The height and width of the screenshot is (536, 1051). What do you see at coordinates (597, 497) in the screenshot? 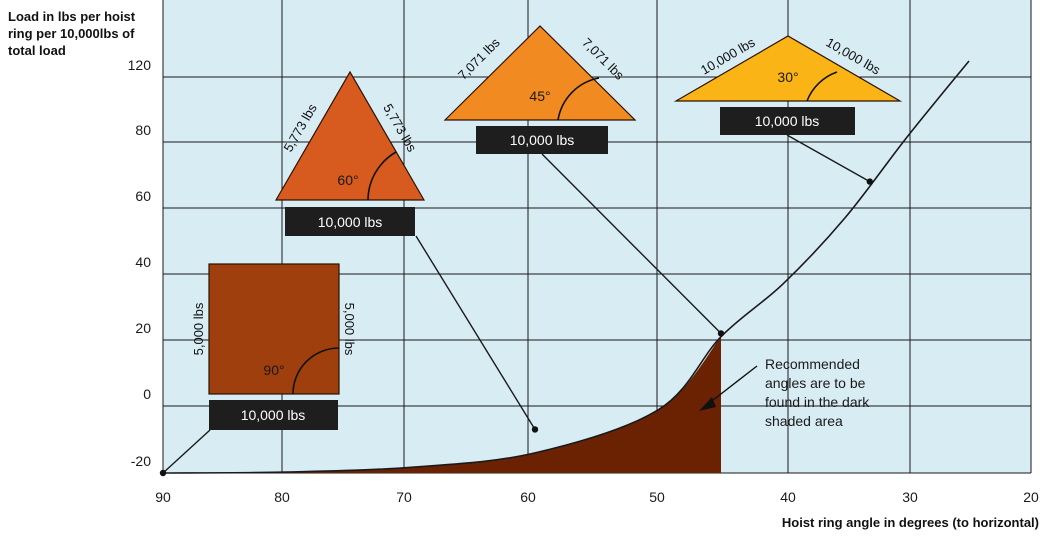
I see `x-tick-labels: 90 80 70 60 50 40 30 20` at bounding box center [597, 497].